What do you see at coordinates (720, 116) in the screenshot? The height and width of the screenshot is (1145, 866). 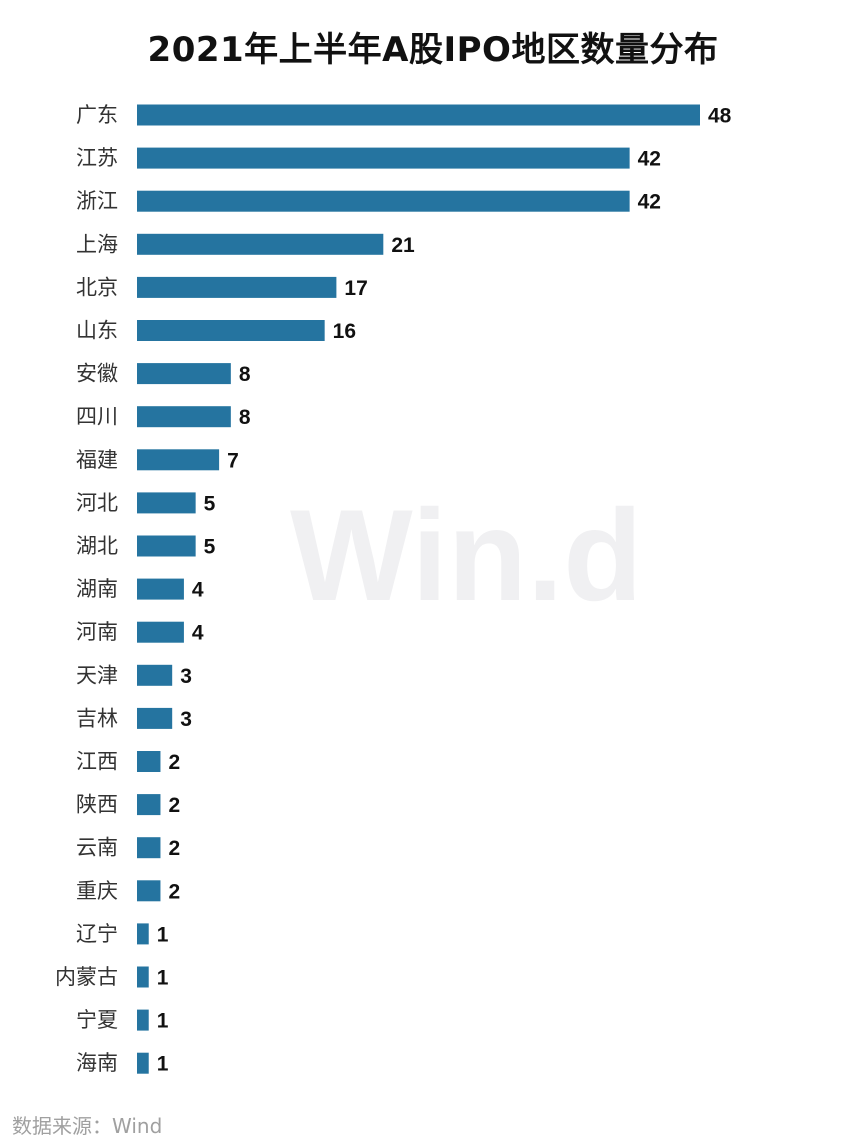 I see `value-label: 48` at bounding box center [720, 116].